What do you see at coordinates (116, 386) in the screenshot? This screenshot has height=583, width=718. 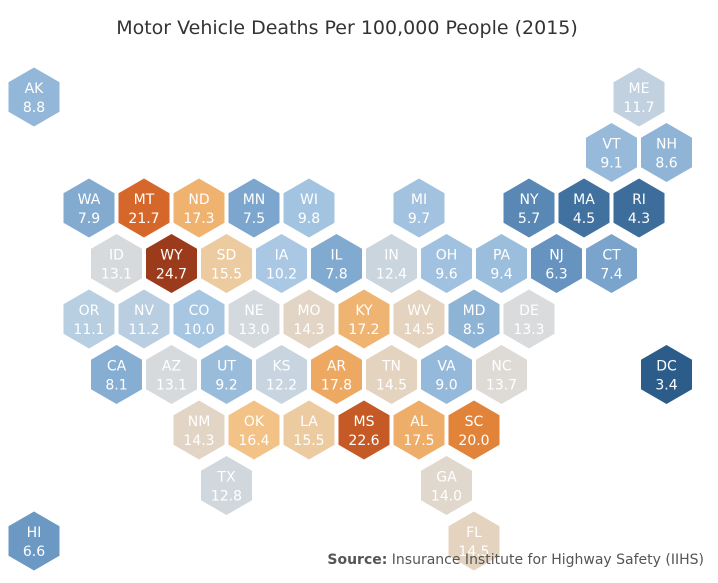 I see `state-value: 8.1` at bounding box center [116, 386].